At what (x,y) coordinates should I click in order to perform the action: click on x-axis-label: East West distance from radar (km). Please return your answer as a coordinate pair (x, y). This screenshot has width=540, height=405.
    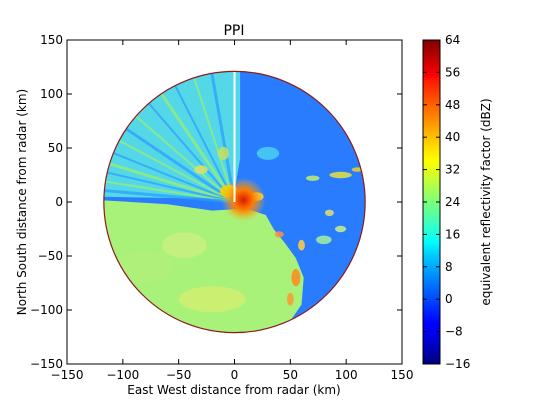
    Looking at the image, I should click on (233, 390).